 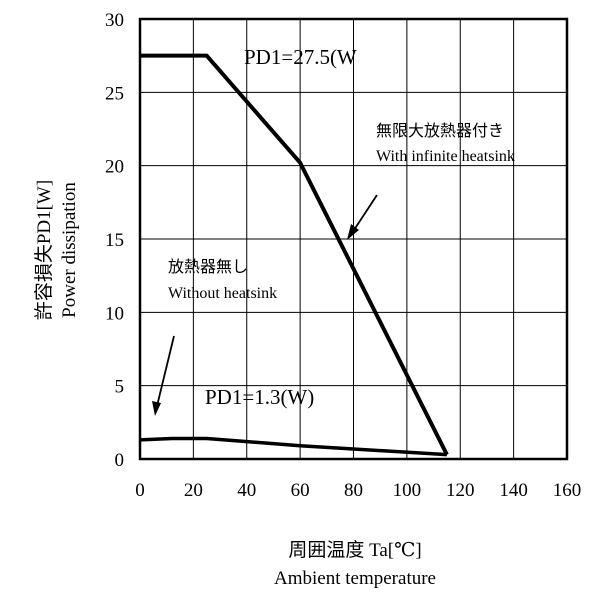 I want to click on y-tick-label-0: 0, so click(x=120, y=460).